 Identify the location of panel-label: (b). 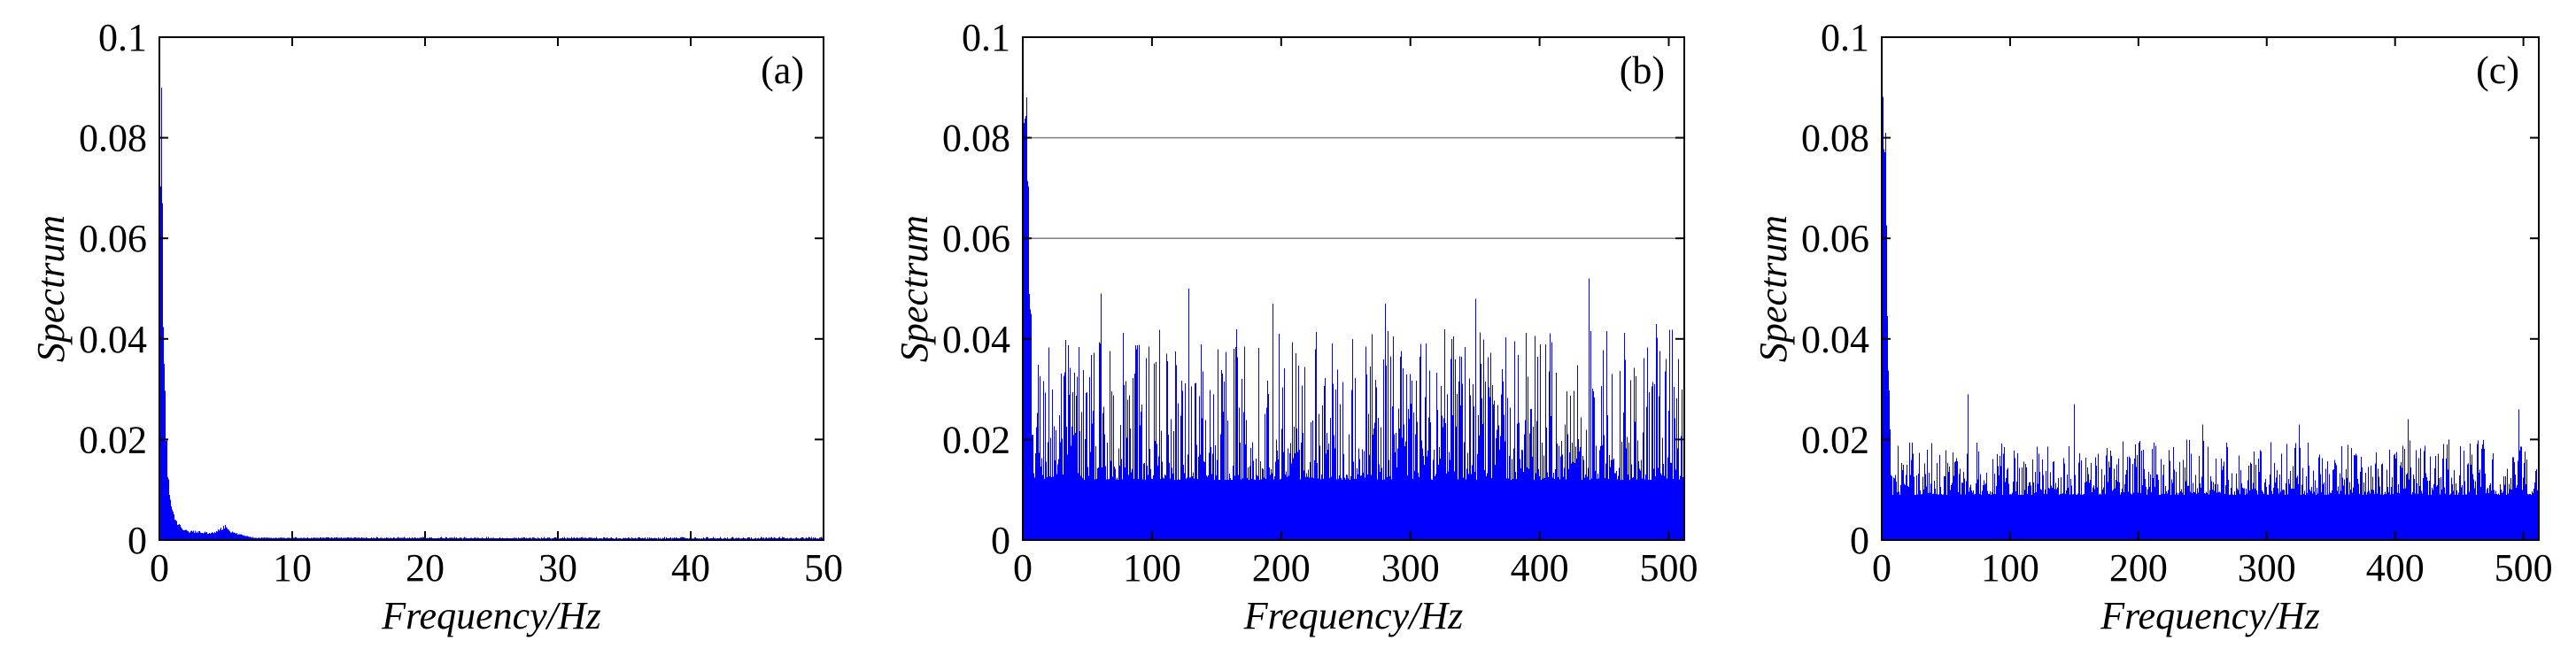
(1642, 70).